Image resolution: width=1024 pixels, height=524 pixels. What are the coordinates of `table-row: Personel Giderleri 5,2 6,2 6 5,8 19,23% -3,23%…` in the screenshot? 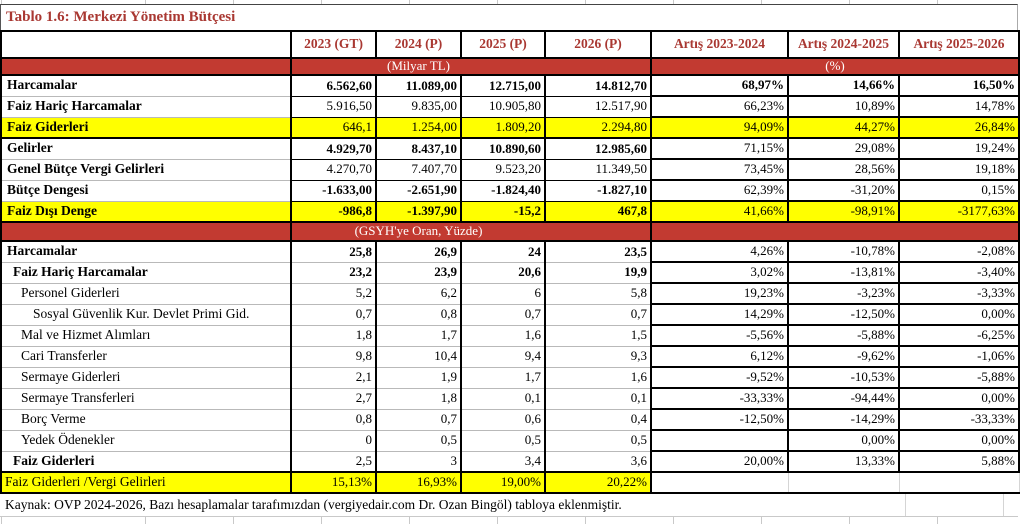 It's located at (510, 293).